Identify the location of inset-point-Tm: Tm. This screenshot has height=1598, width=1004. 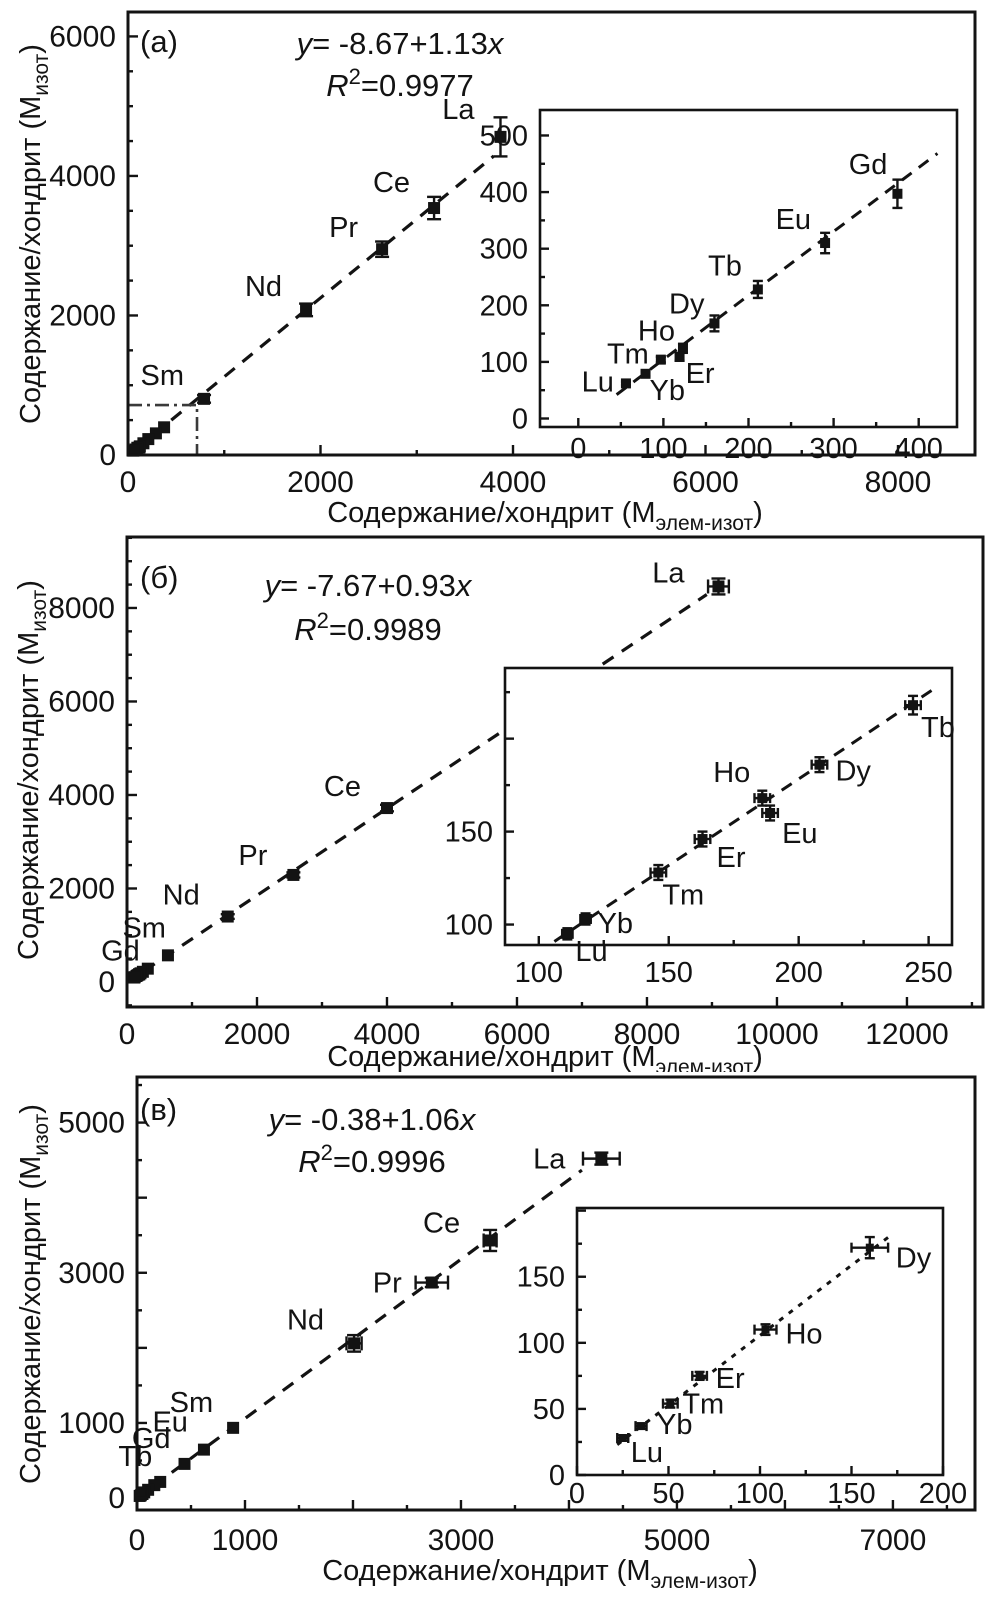
(636, 355).